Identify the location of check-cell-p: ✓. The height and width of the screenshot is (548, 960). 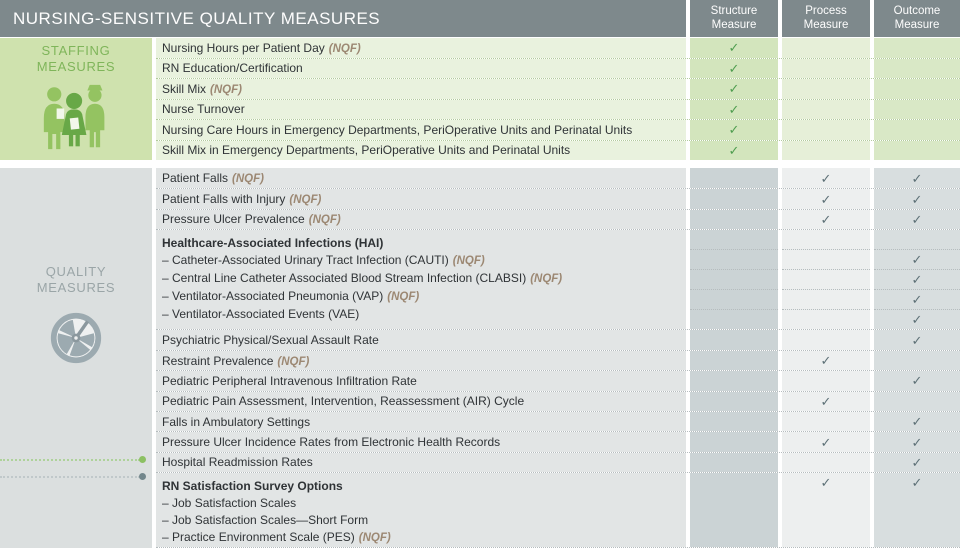
(826, 199).